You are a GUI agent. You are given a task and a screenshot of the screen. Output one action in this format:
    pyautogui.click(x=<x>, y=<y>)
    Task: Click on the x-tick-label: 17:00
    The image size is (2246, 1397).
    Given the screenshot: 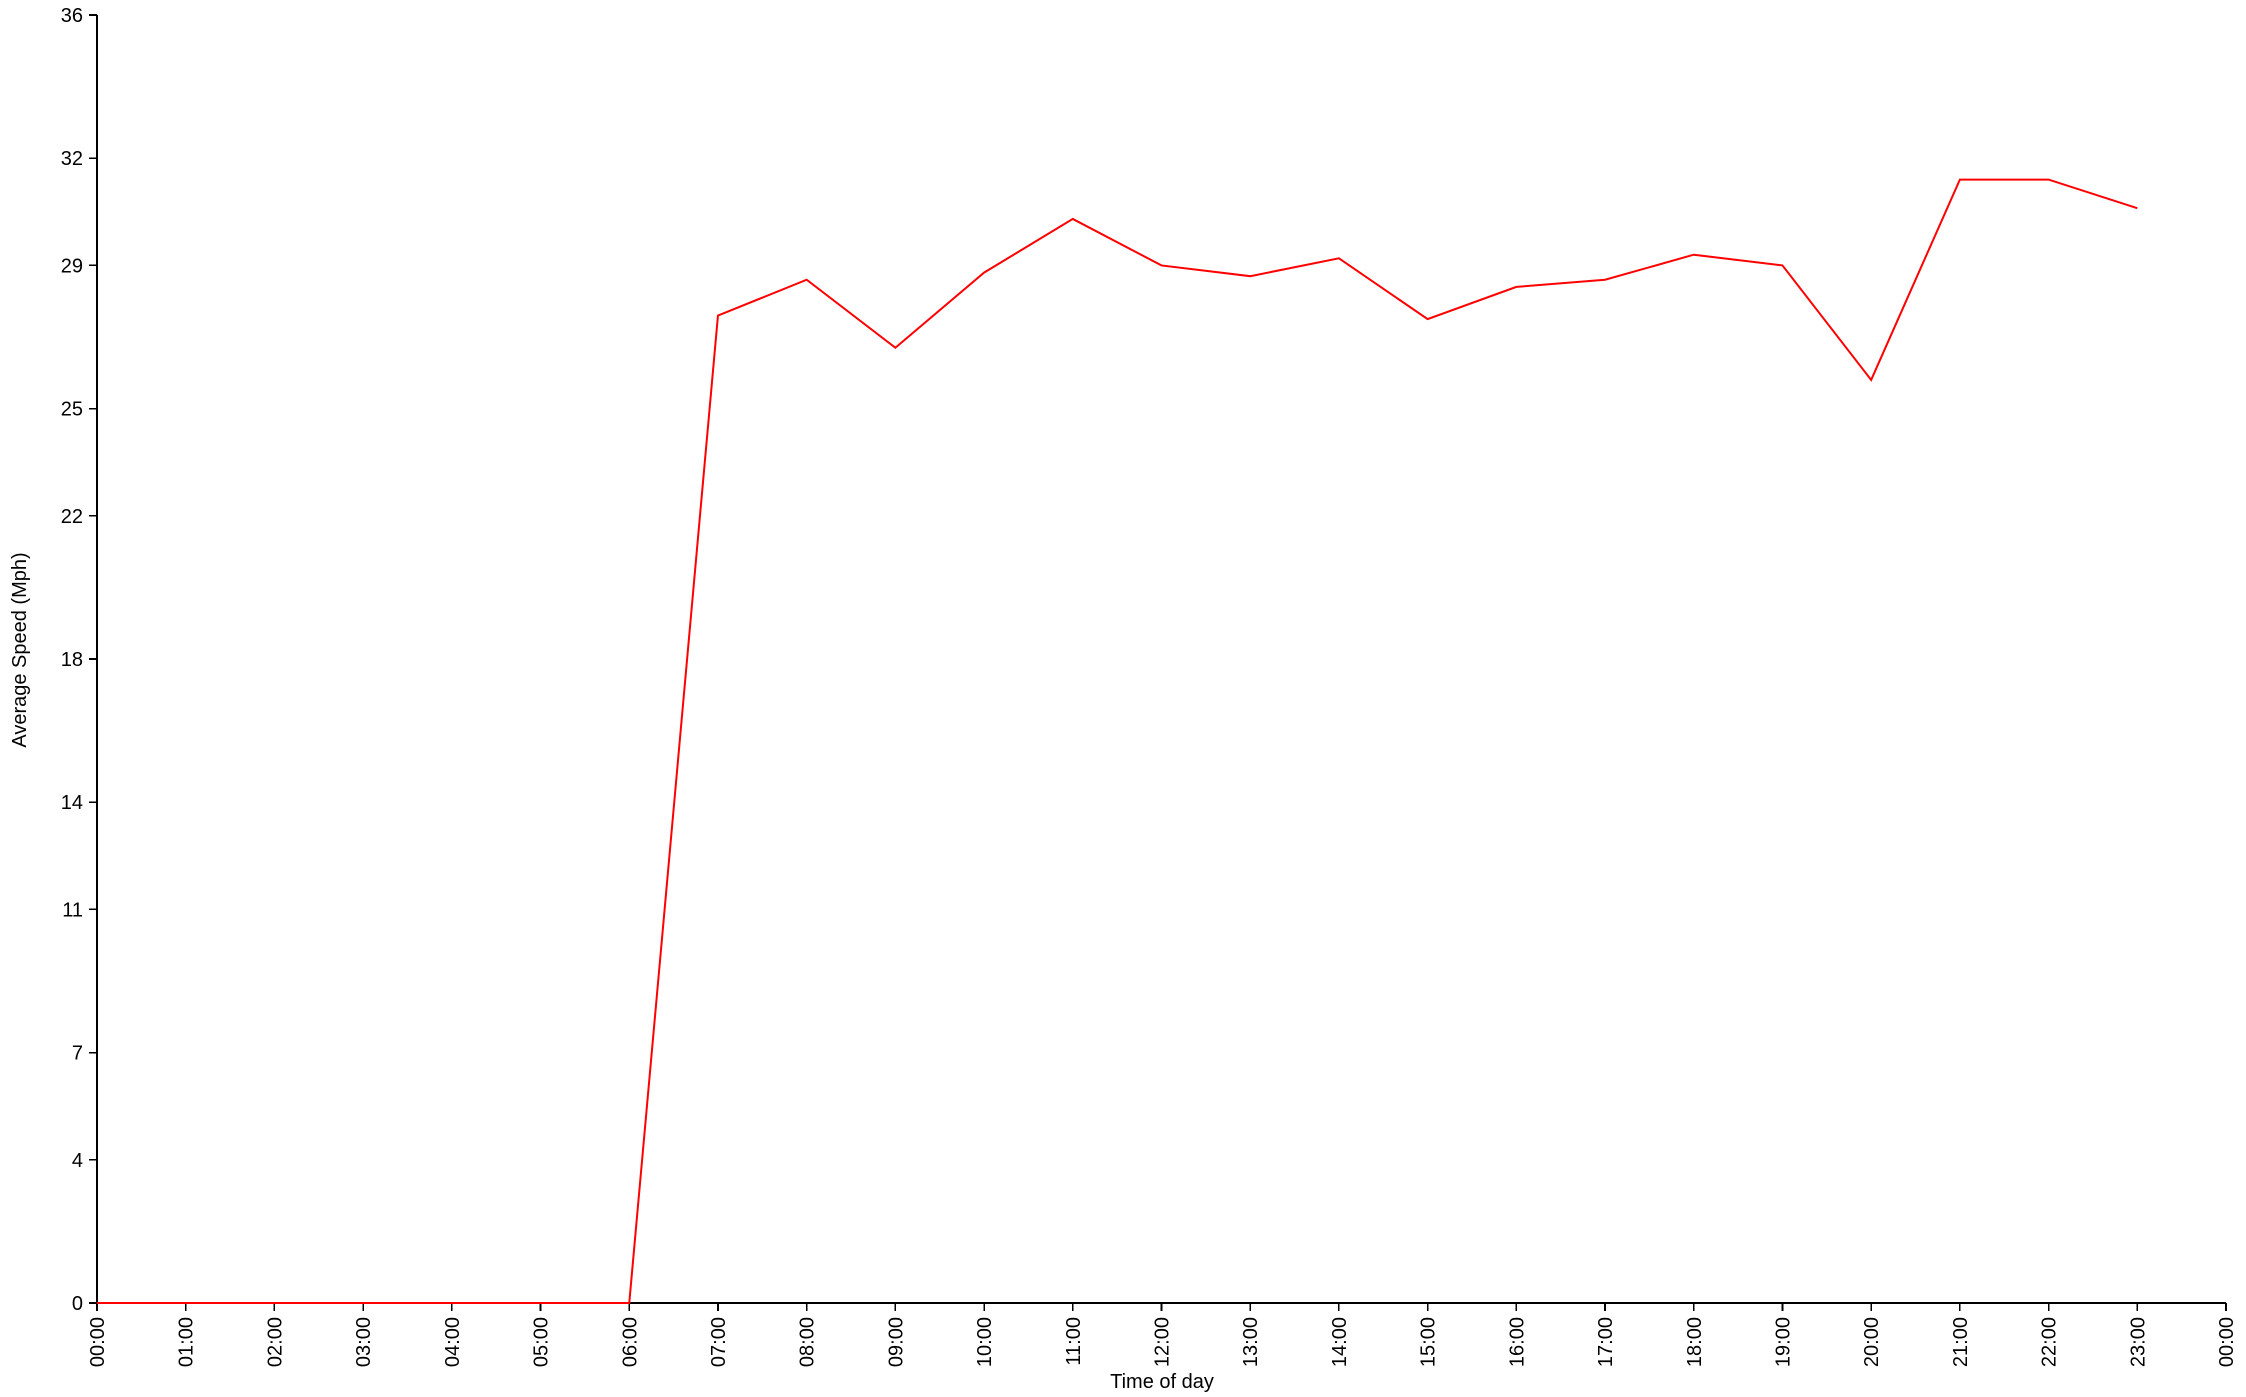 What is the action you would take?
    pyautogui.click(x=1606, y=1342)
    